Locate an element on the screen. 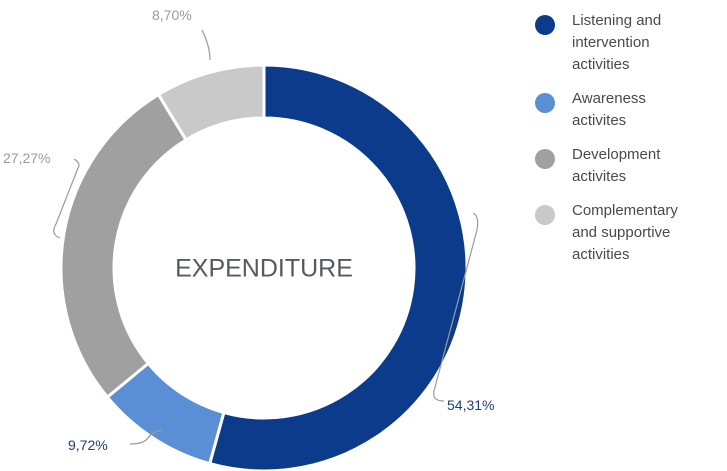  legend-label: Complementary and supportive activities is located at coordinates (647, 233).